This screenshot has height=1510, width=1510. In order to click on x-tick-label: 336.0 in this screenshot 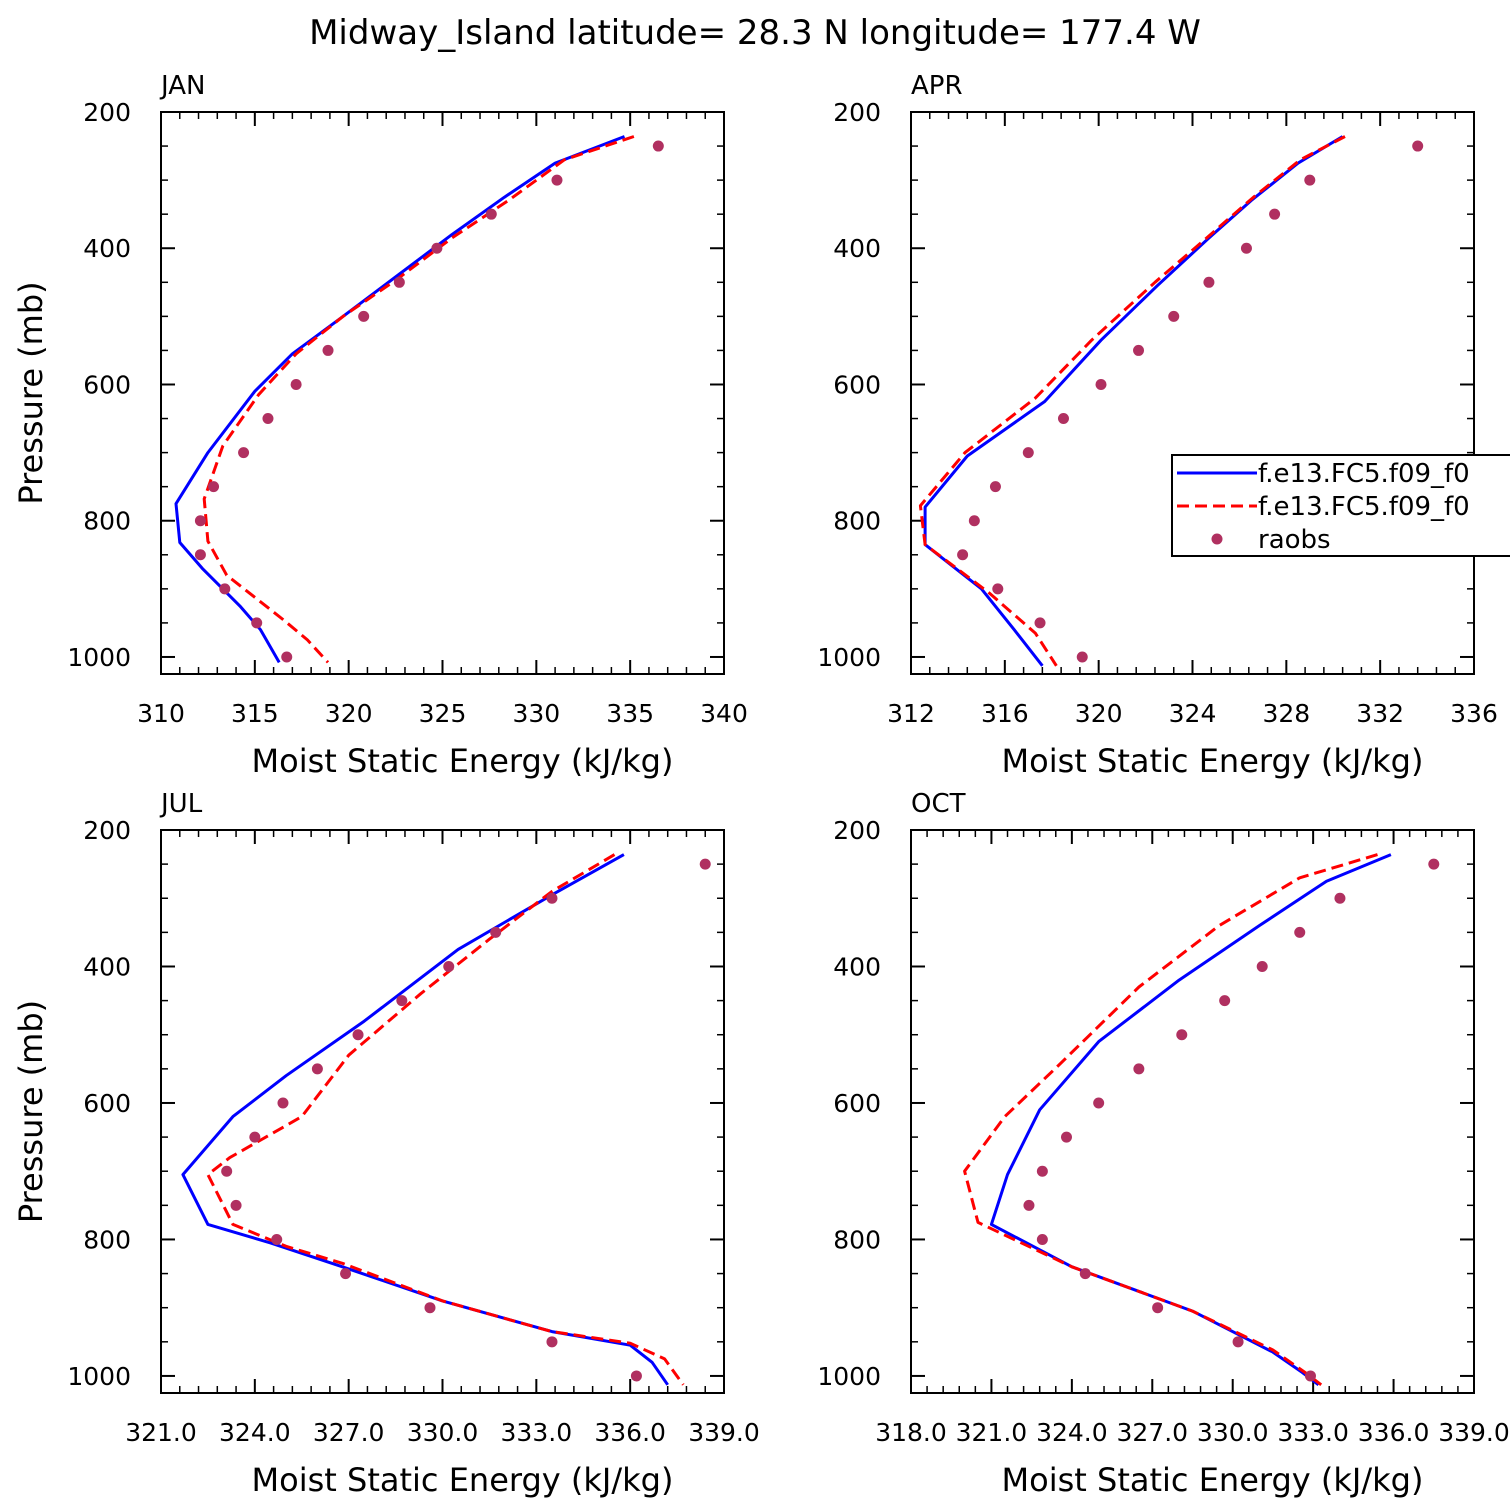, I will do `click(630, 1432)`.